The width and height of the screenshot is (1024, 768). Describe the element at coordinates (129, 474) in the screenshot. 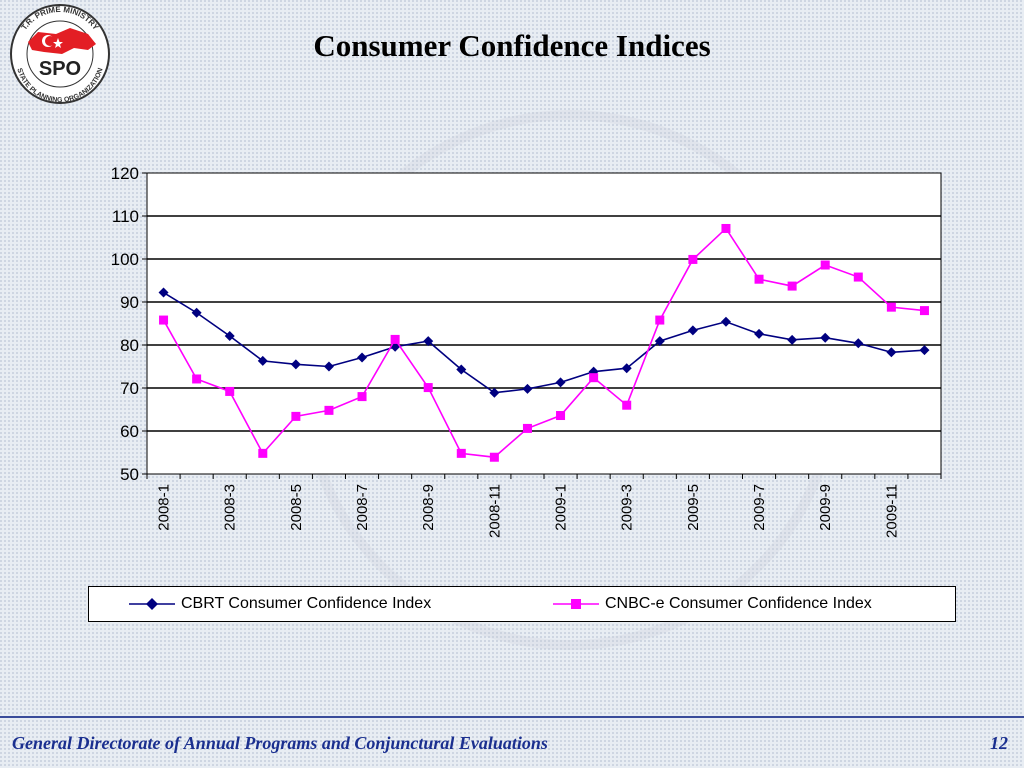

I see `y-tick-label: 50` at that location.